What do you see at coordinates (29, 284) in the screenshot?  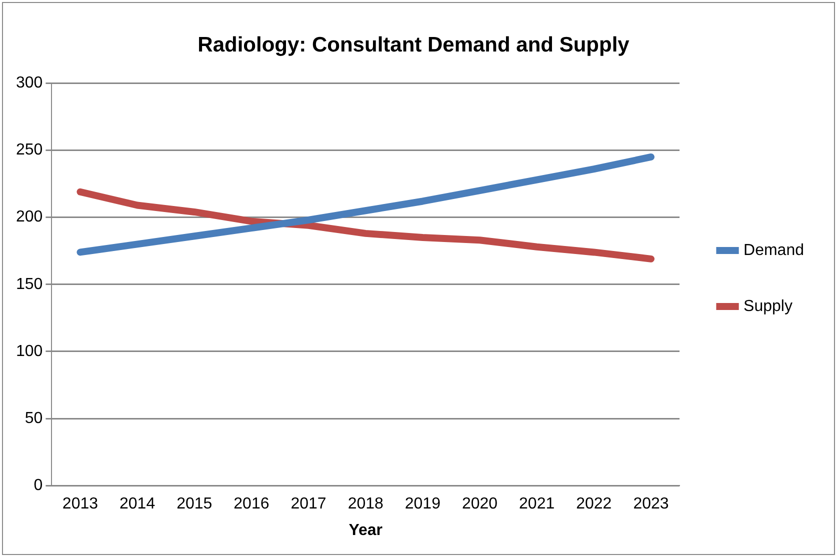 I see `y-tick-label: 150` at bounding box center [29, 284].